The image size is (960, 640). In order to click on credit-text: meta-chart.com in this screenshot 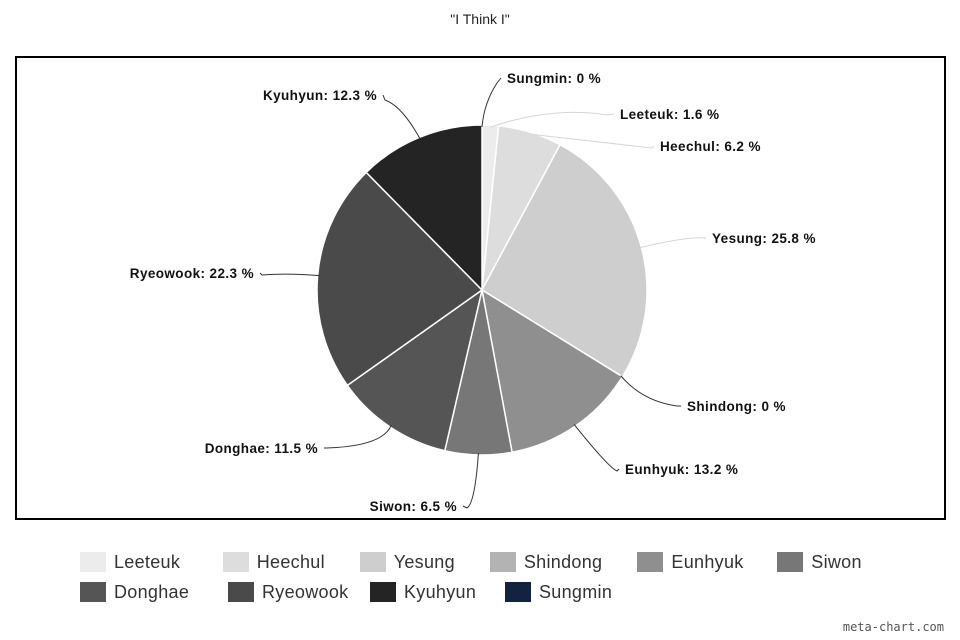, I will do `click(893, 627)`.